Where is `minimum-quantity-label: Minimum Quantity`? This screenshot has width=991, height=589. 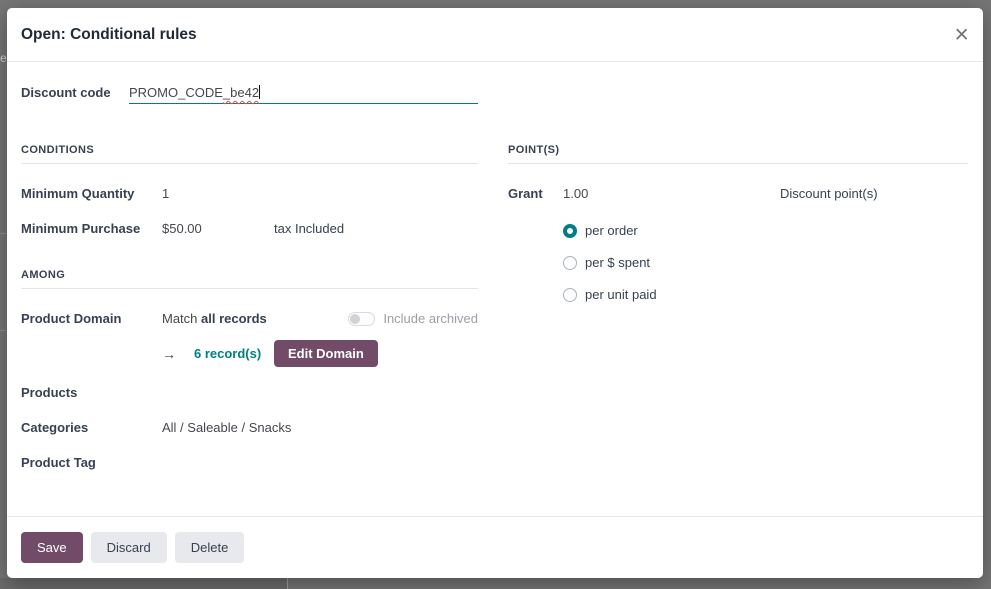
minimum-quantity-label: Minimum Quantity is located at coordinates (78, 193).